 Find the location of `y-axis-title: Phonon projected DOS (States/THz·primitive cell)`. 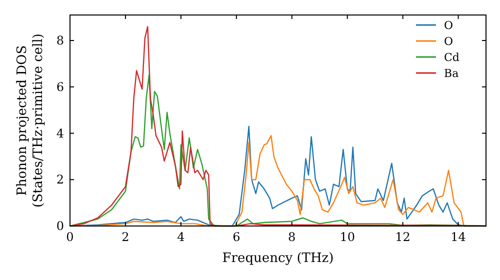

y-axis-title: Phonon projected DOS (States/THz·primitive cell) is located at coordinates (30, 120).